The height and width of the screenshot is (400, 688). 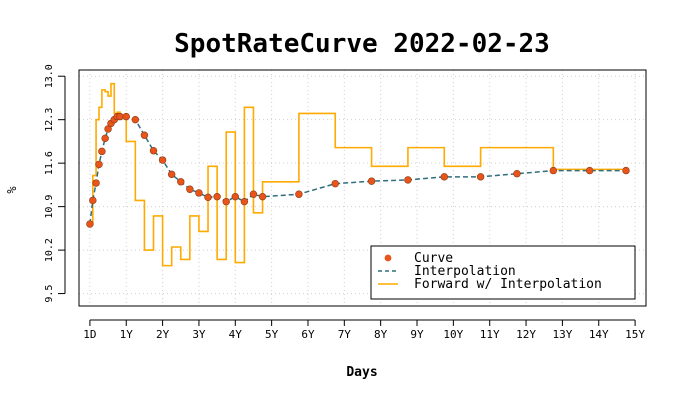 What do you see at coordinates (49, 76) in the screenshot?
I see `y-tick-label: 13.0` at bounding box center [49, 76].